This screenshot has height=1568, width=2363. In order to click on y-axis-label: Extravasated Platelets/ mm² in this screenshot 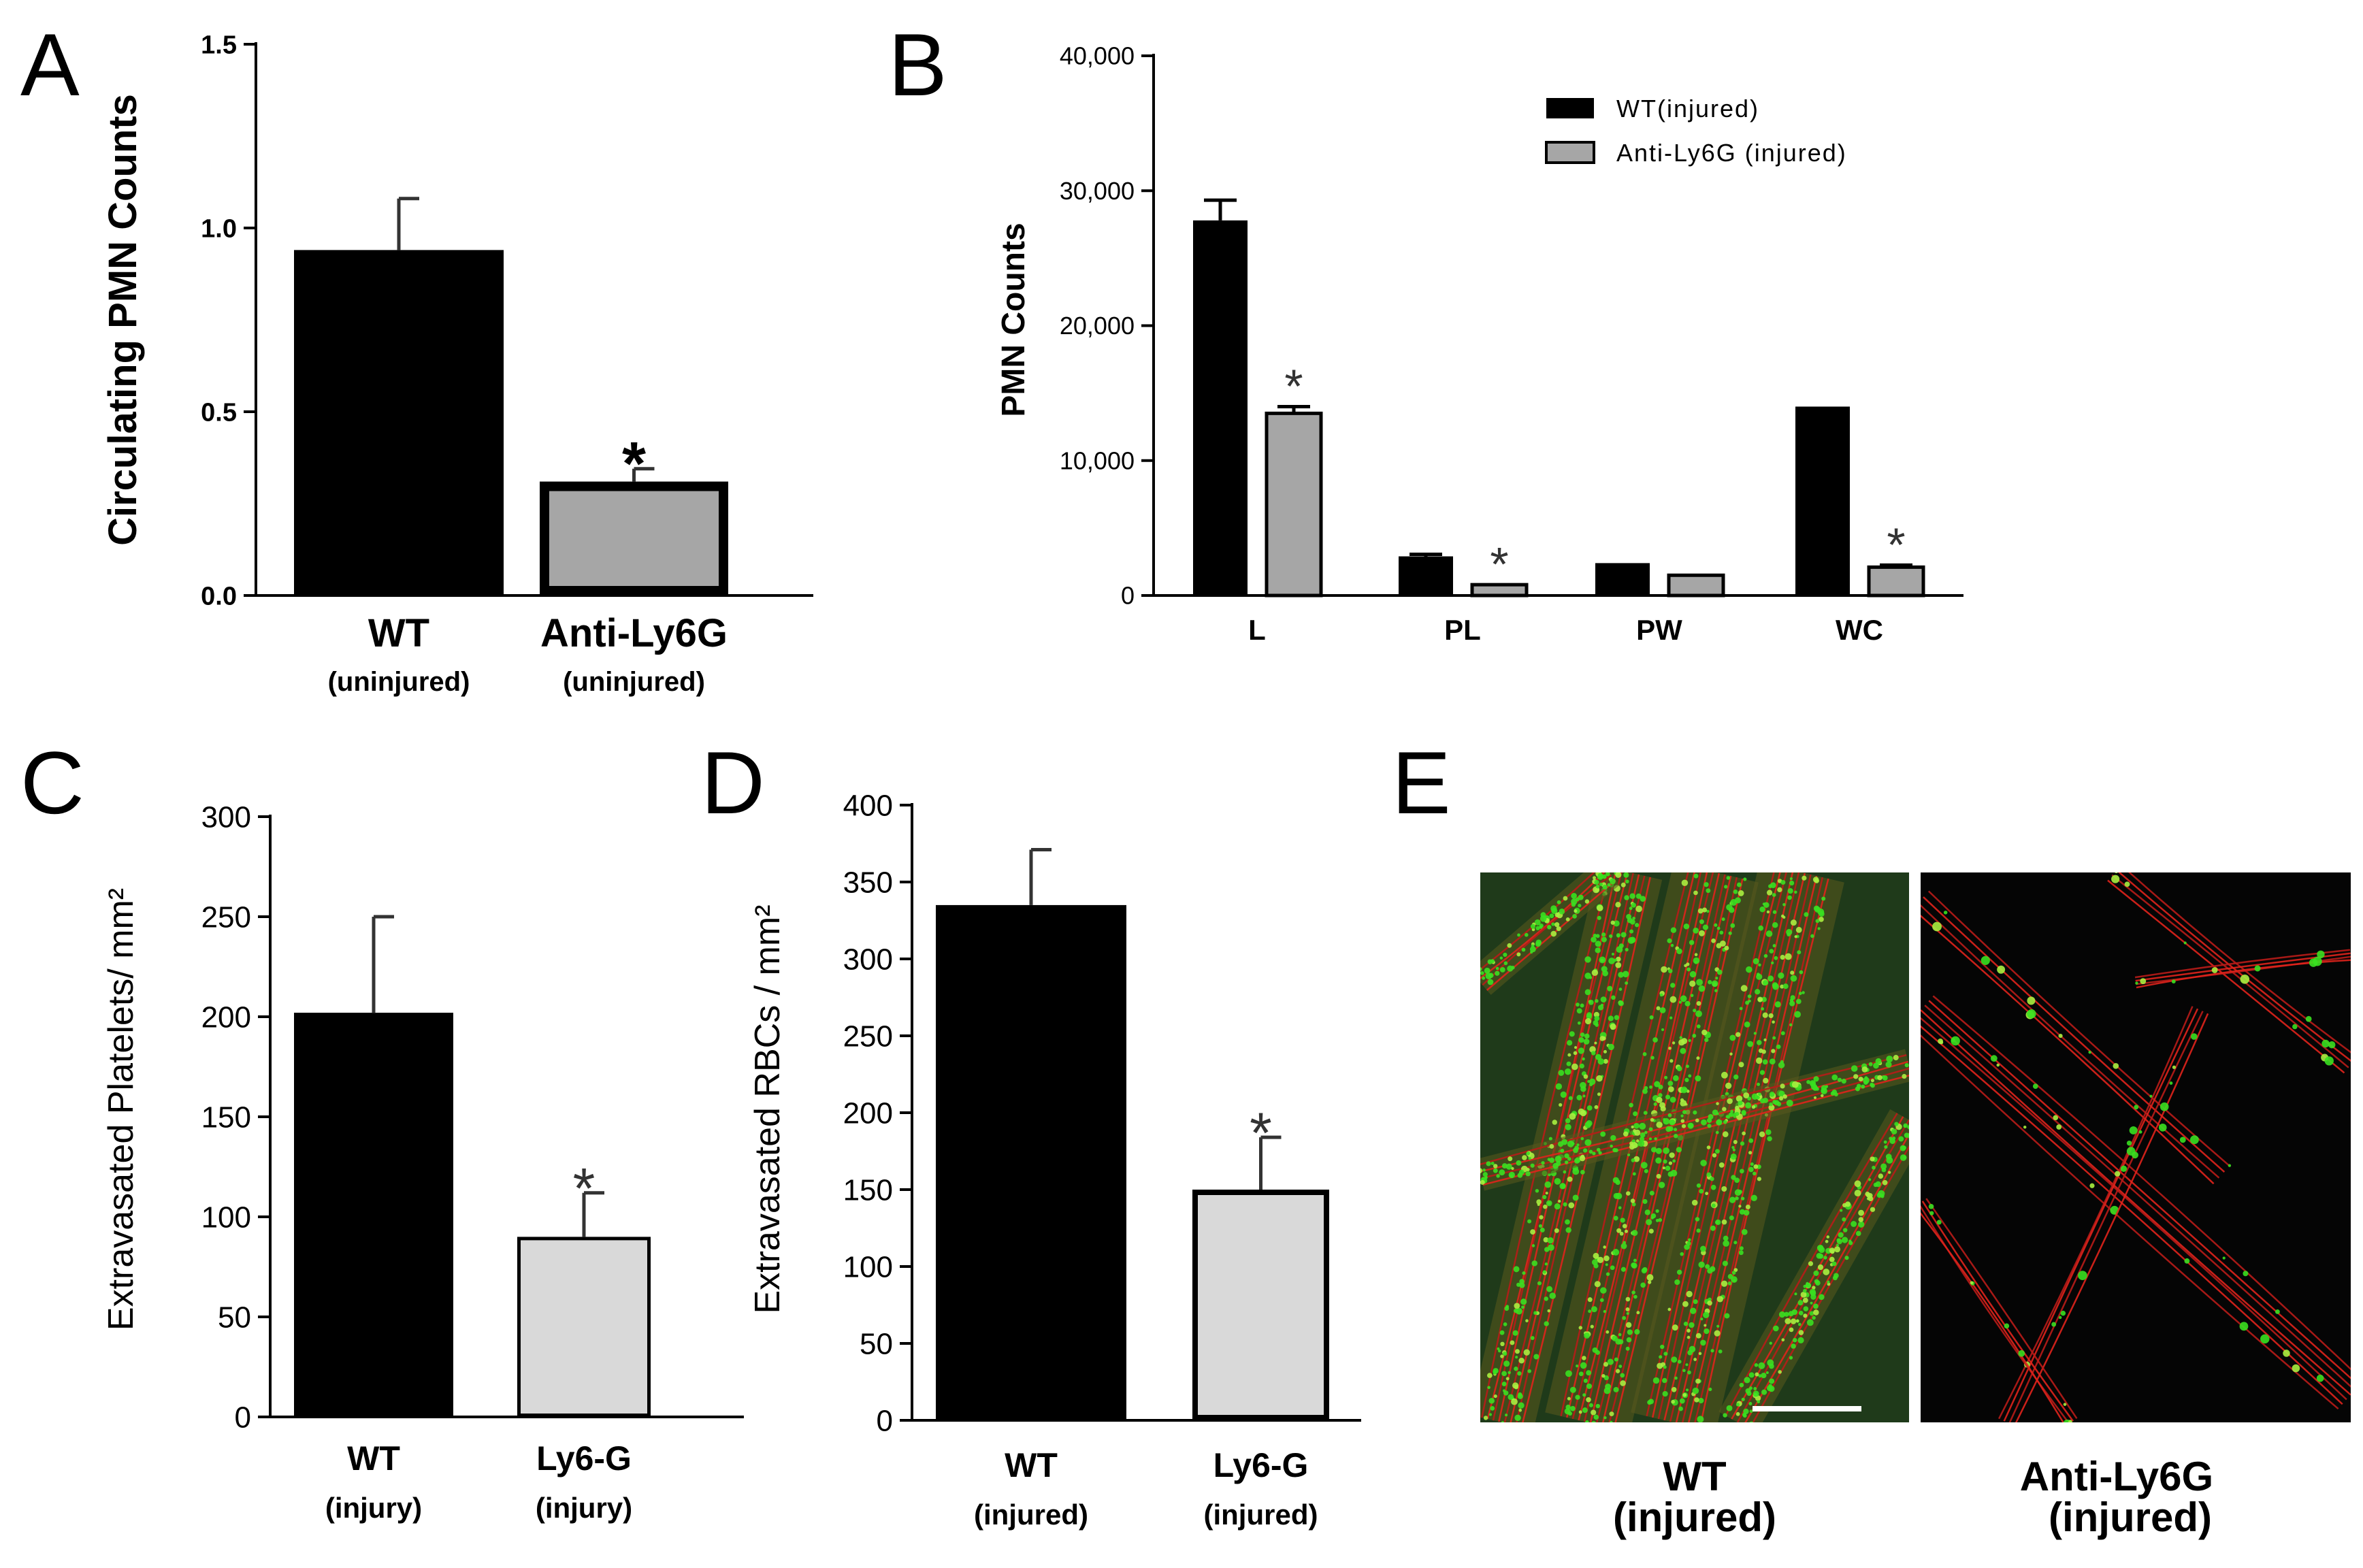, I will do `click(121, 1109)`.